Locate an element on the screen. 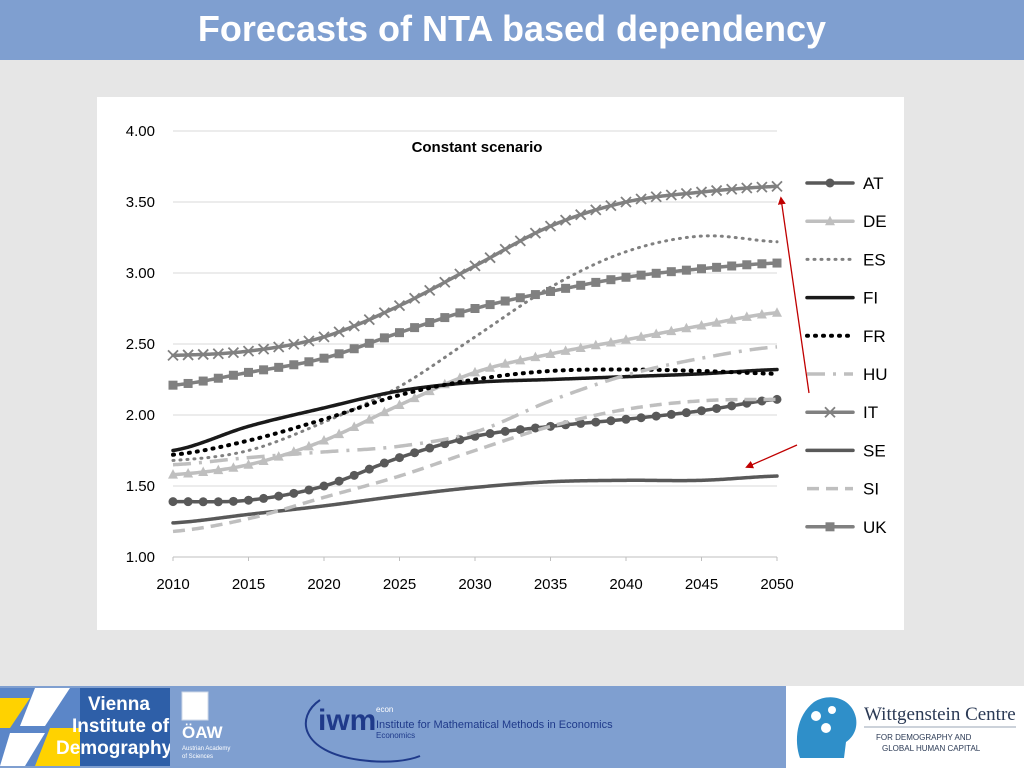  series-fr is located at coordinates (475, 412).